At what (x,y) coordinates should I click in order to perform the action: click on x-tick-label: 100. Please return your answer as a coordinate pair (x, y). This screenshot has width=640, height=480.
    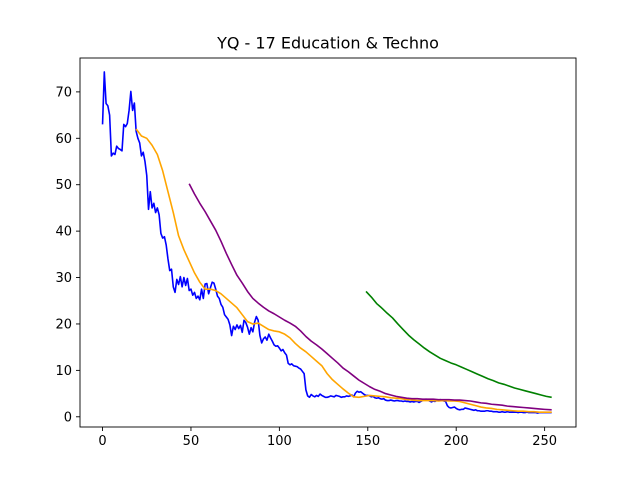
    Looking at the image, I should click on (279, 441).